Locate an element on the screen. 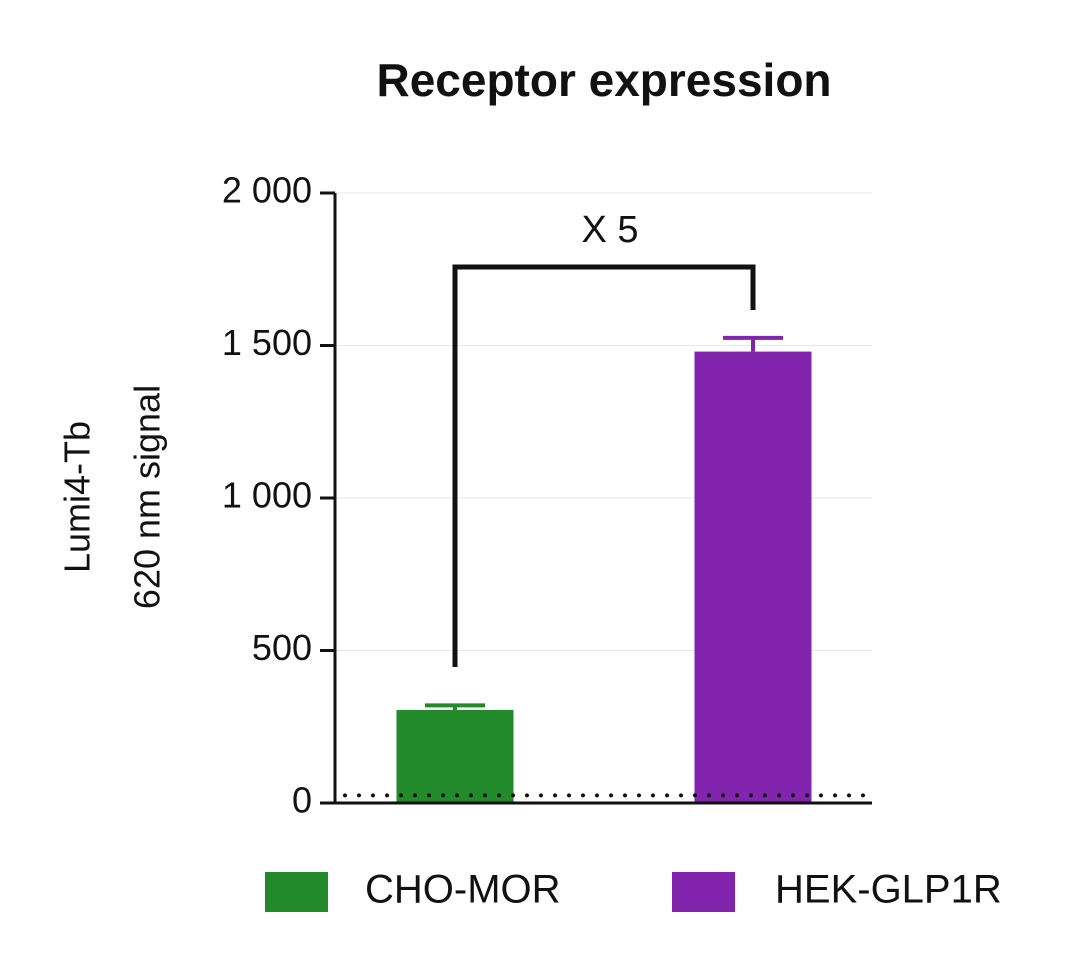 The height and width of the screenshot is (968, 1080). y-tick-label: 0 is located at coordinates (302, 800).